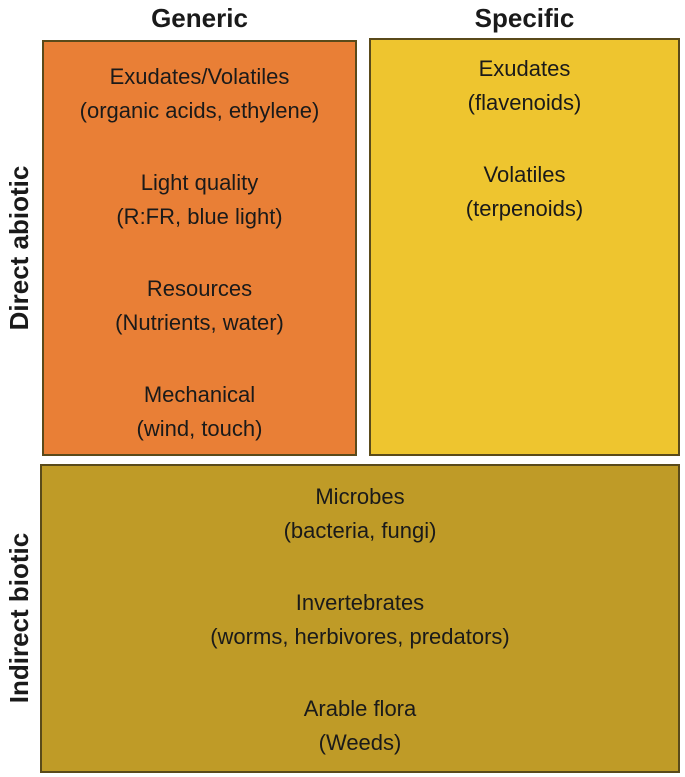  I want to click on item-title: Arable flora, so click(360, 708).